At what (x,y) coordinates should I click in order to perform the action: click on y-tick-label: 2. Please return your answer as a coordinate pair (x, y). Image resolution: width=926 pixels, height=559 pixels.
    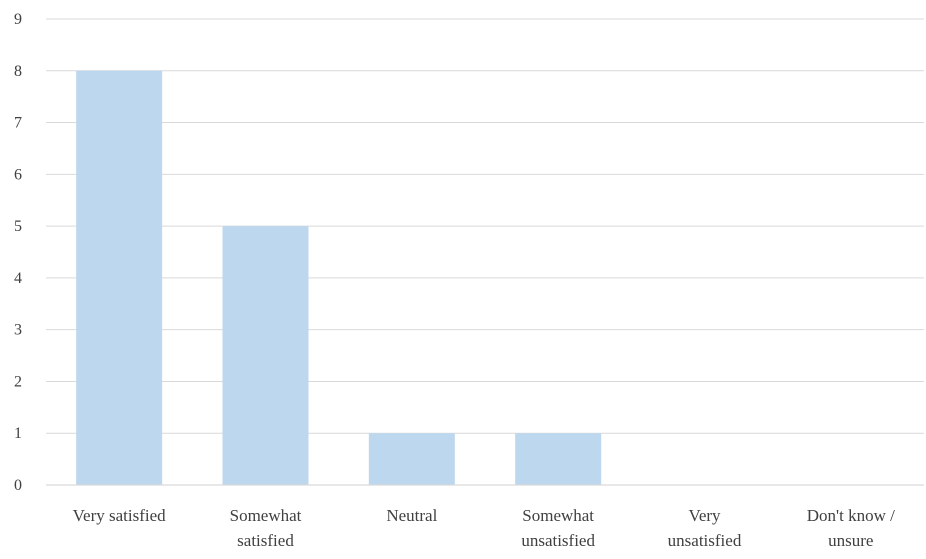
    Looking at the image, I should click on (18, 381).